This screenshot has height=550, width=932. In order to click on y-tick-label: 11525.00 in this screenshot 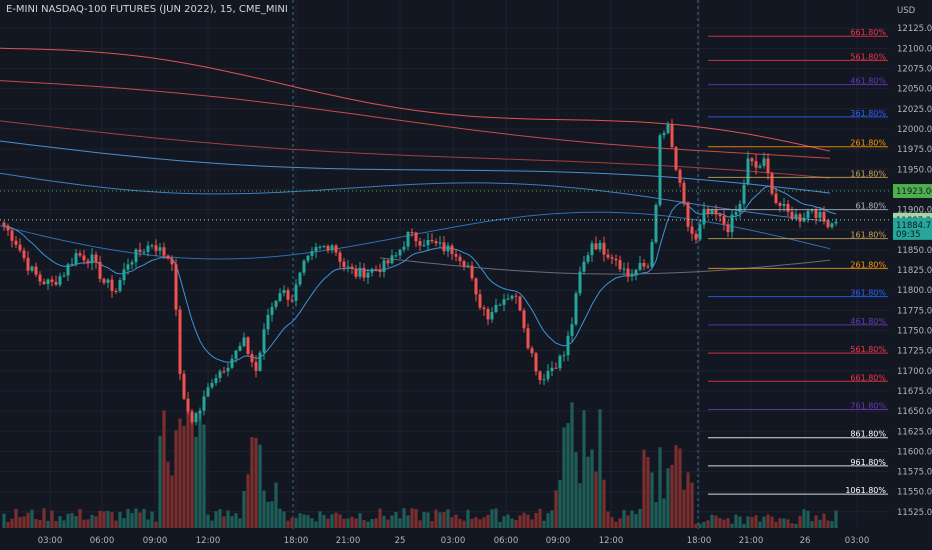, I will do `click(914, 513)`.